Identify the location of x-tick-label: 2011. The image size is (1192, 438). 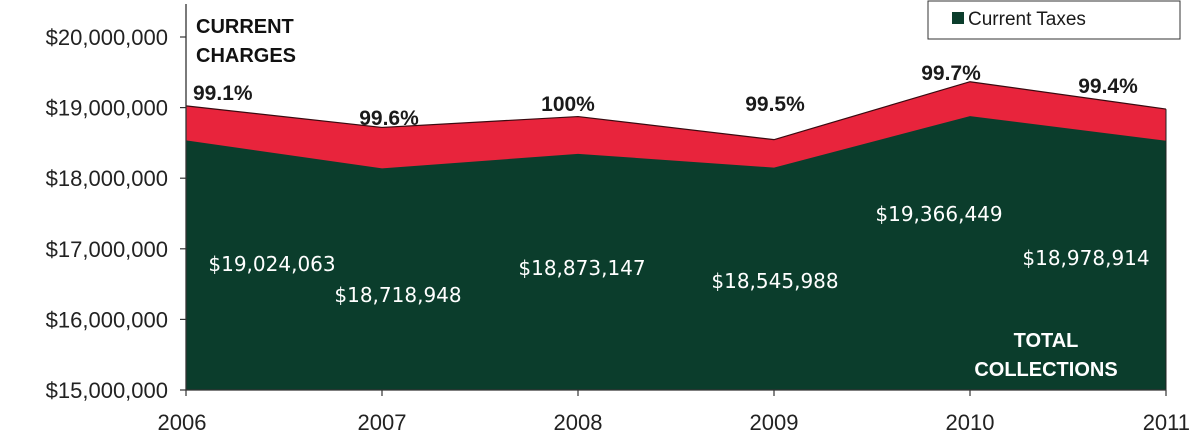
(1166, 422).